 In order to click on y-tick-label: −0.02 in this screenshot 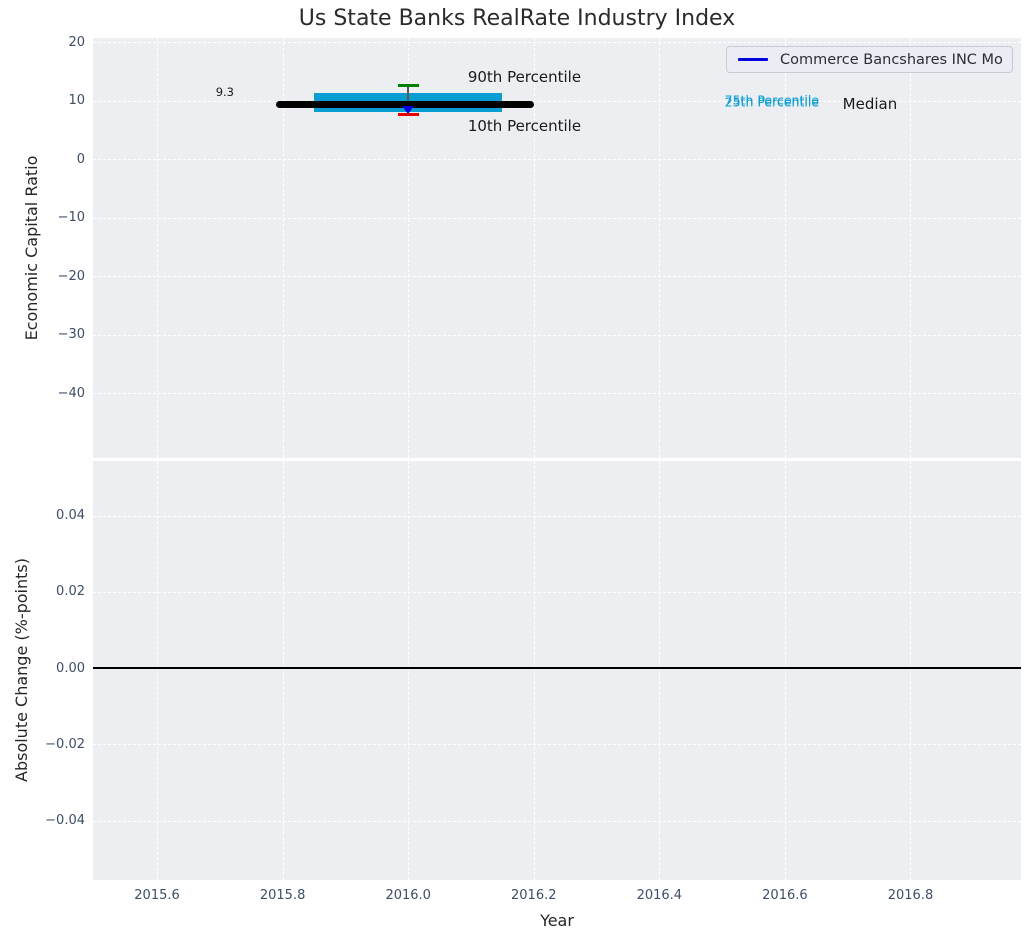, I will do `click(65, 744)`.